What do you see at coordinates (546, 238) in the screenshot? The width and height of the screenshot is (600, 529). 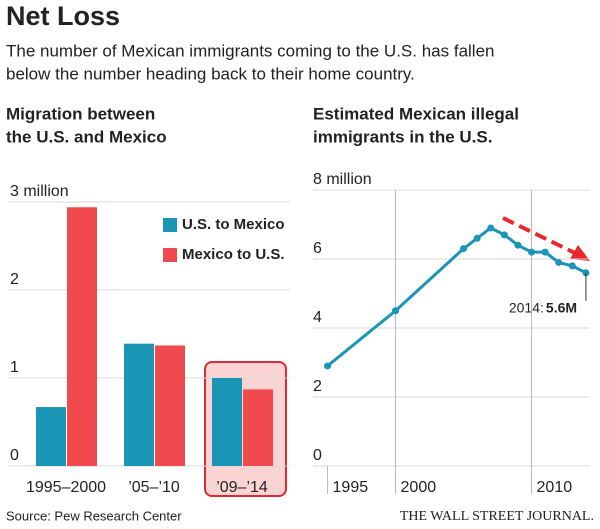 I see `trend-arrow` at bounding box center [546, 238].